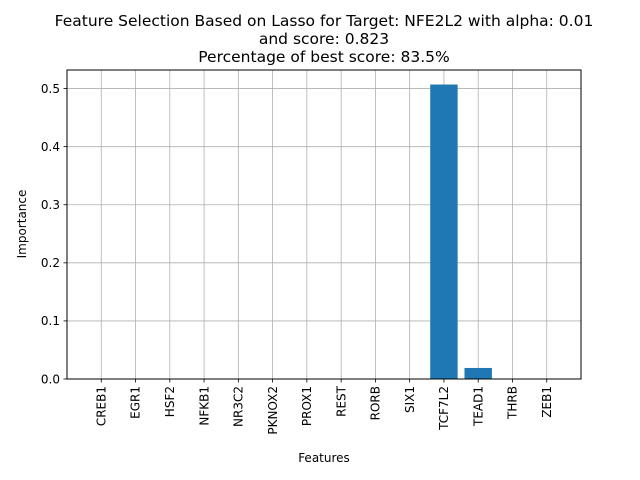 The height and width of the screenshot is (480, 640). Describe the element at coordinates (376, 403) in the screenshot. I see `x-tick-label: RORB` at that location.